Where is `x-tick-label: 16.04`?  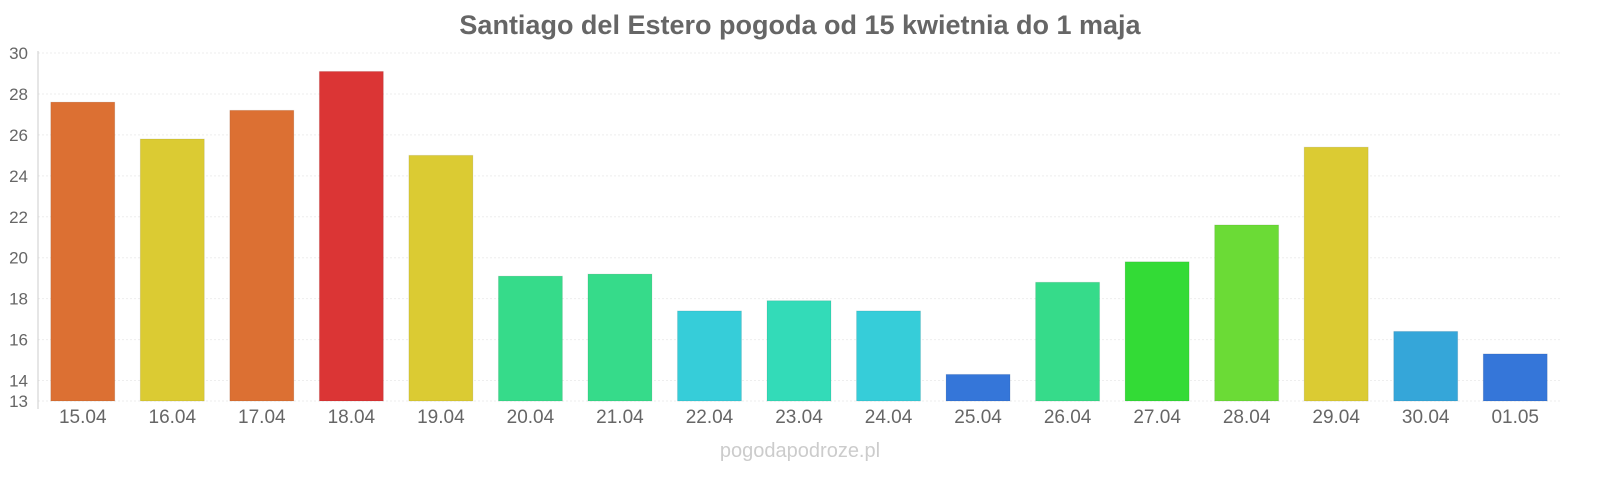
x-tick-label: 16.04 is located at coordinates (173, 417).